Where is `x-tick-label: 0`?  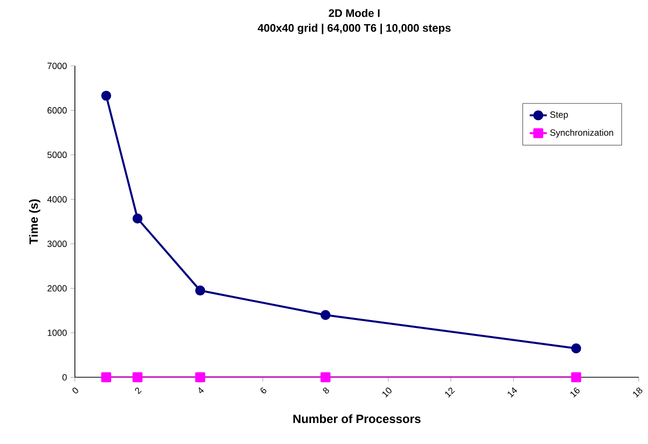
x-tick-label: 0 is located at coordinates (75, 391).